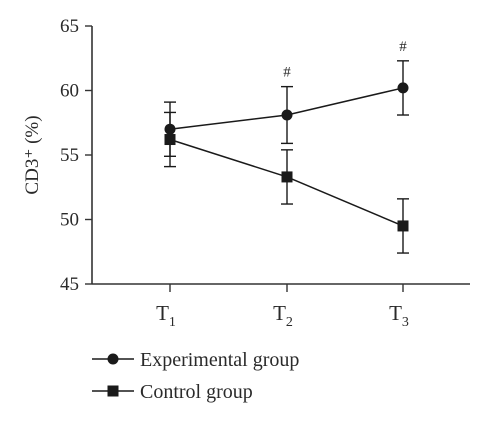 This screenshot has height=421, width=500. I want to click on x-tick-label: T1, so click(166, 315).